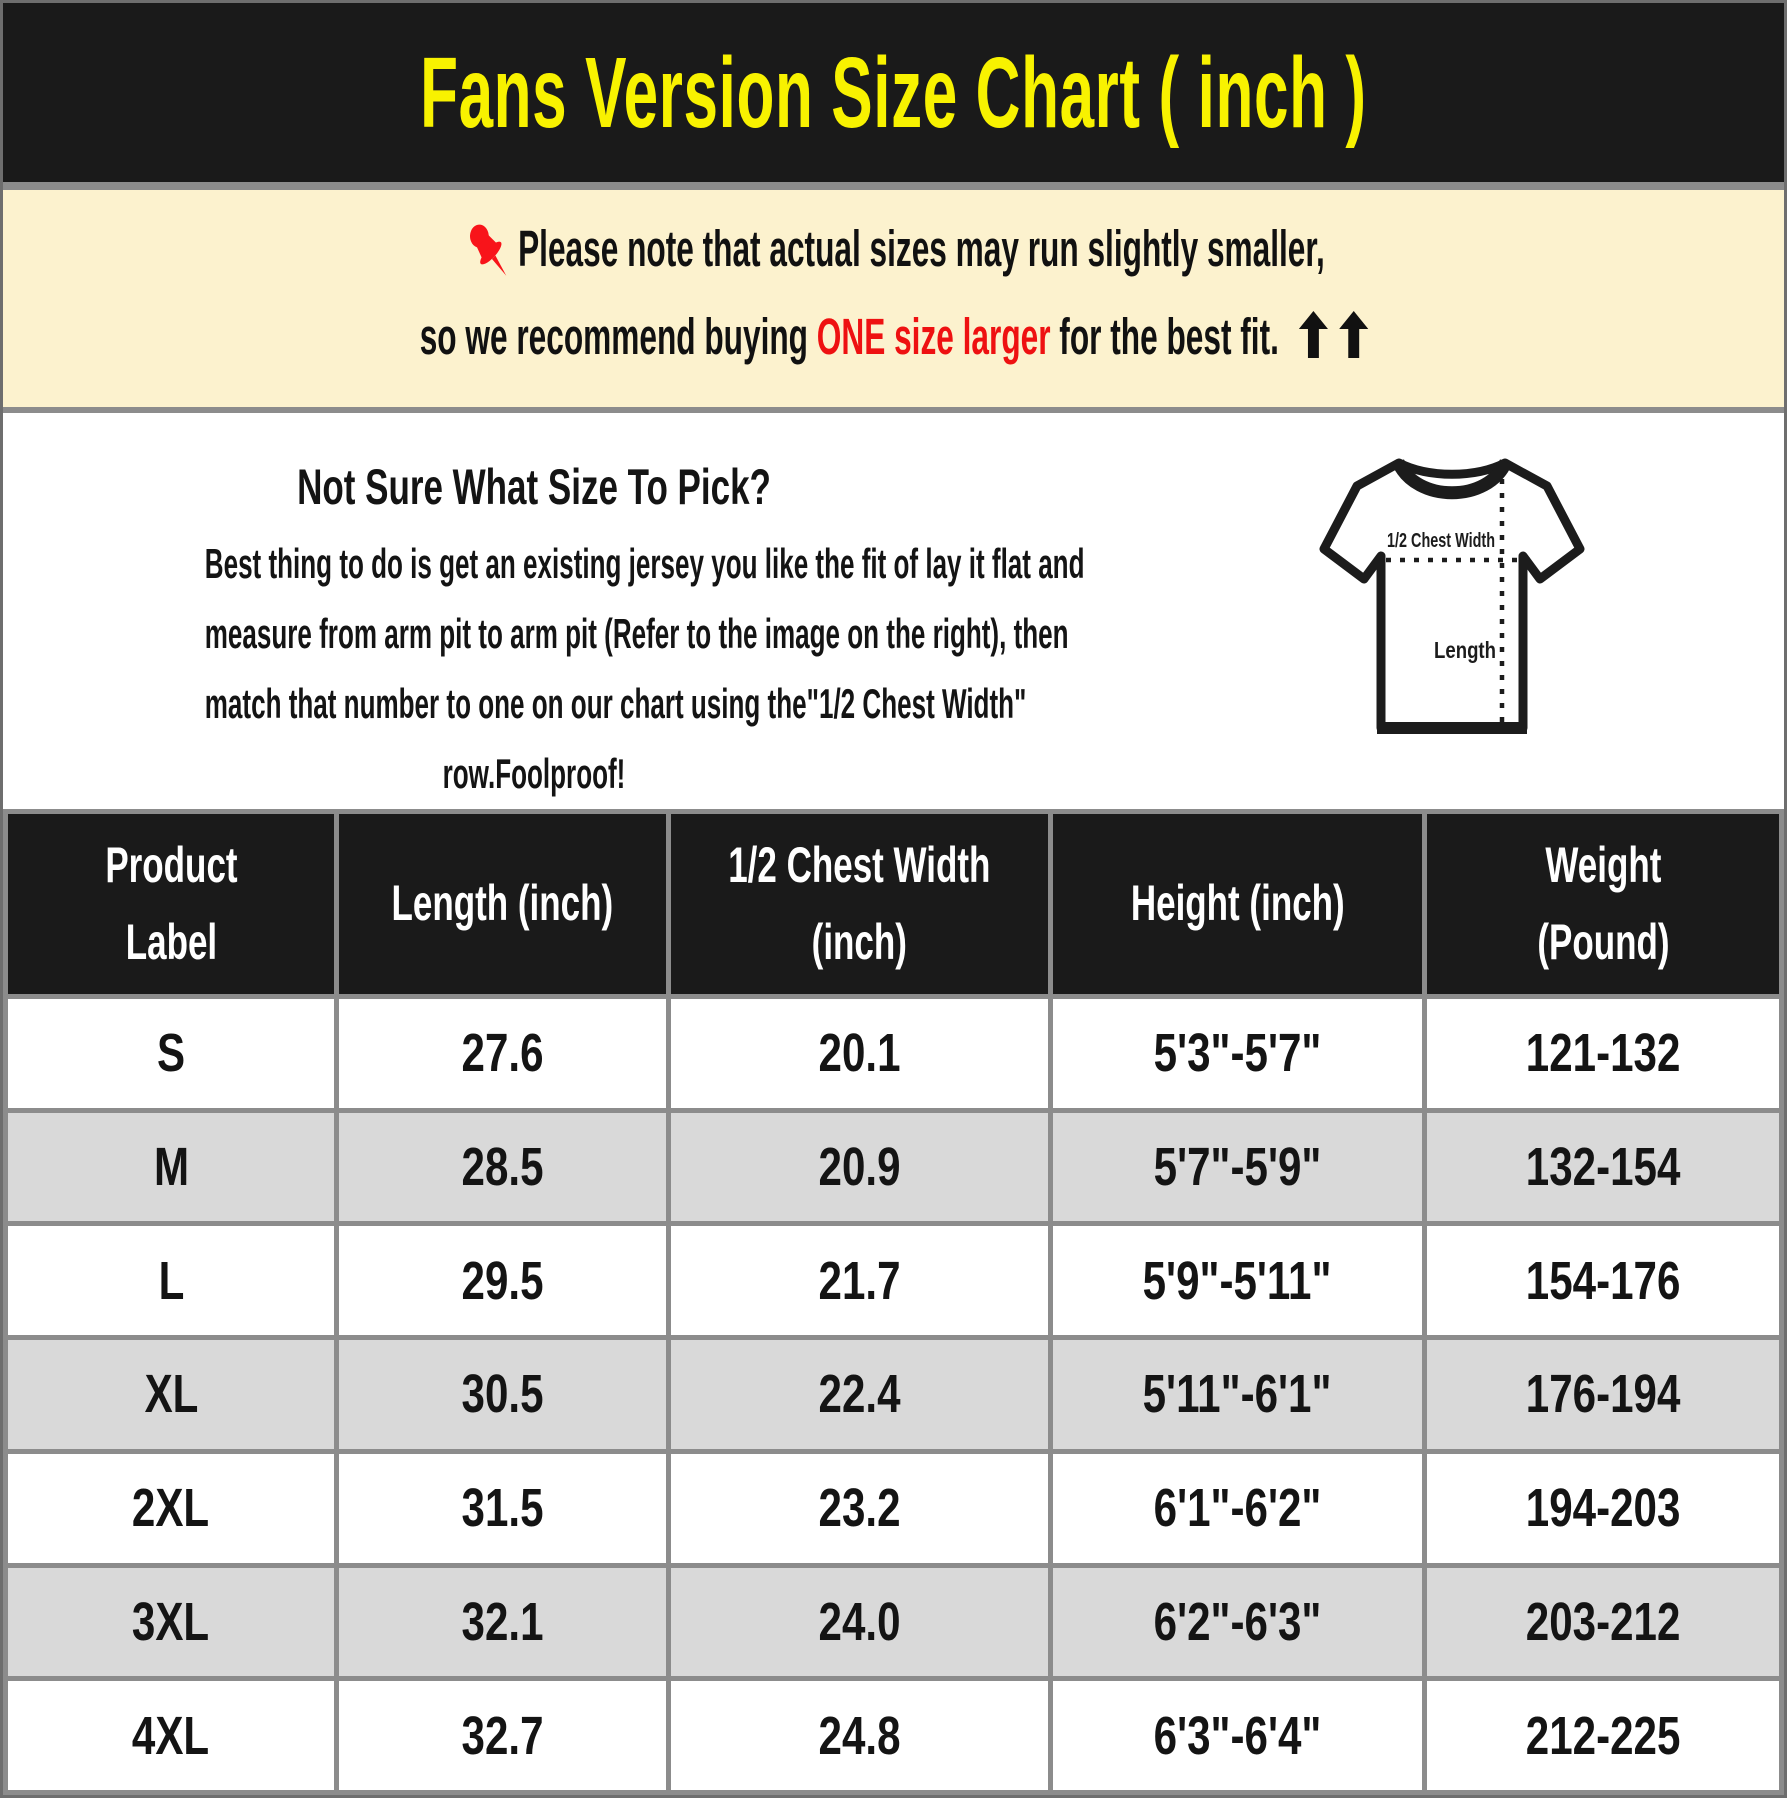 The image size is (1787, 1798). I want to click on table-cell: 6'3"-6'4", so click(1237, 1735).